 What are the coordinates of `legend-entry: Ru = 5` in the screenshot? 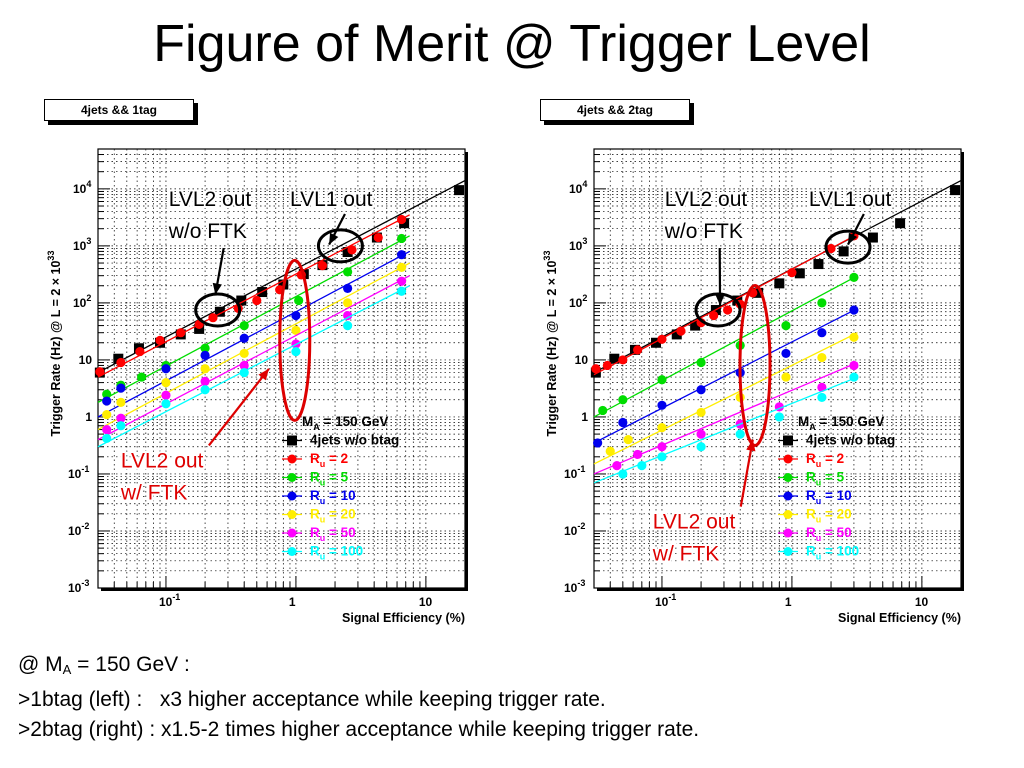 It's located at (811, 479).